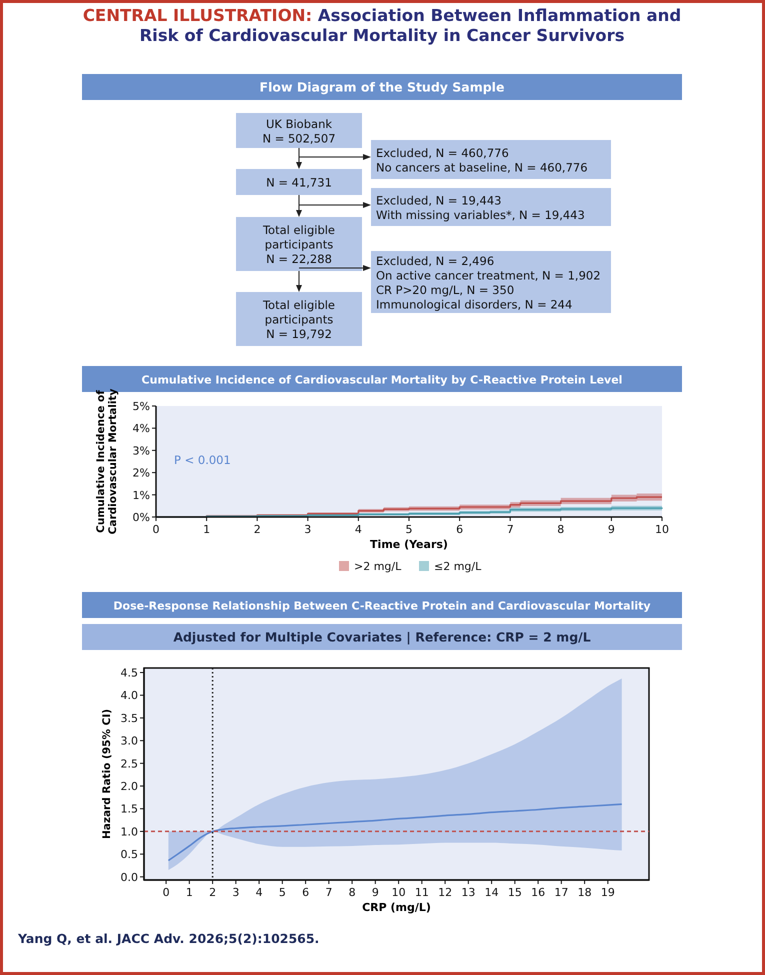 The image size is (765, 975). I want to click on chart-subtitle: Adjusted for Multiple Covariates | Reference: CRP = 2 mg/L, so click(382, 637).